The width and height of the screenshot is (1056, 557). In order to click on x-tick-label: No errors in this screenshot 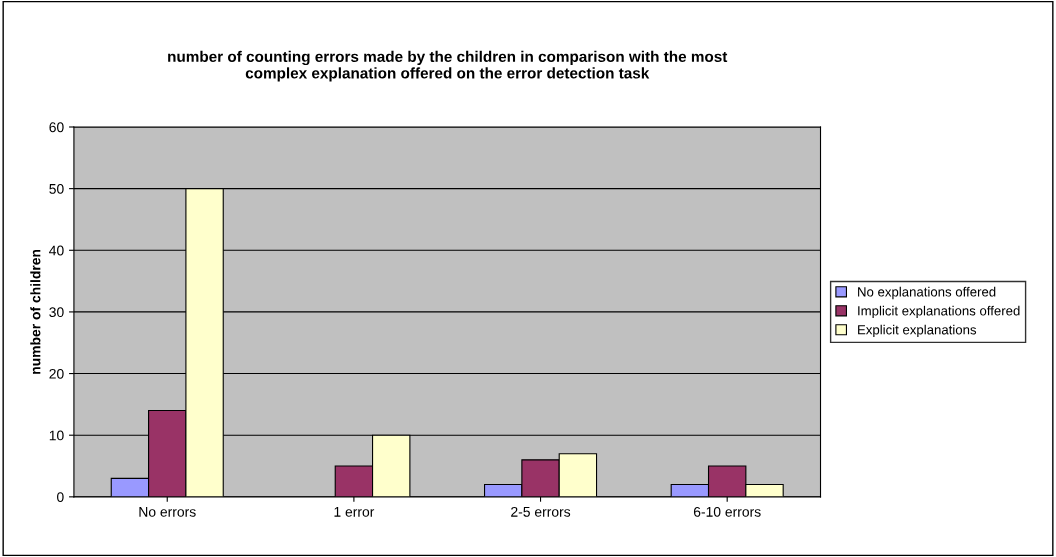, I will do `click(167, 512)`.